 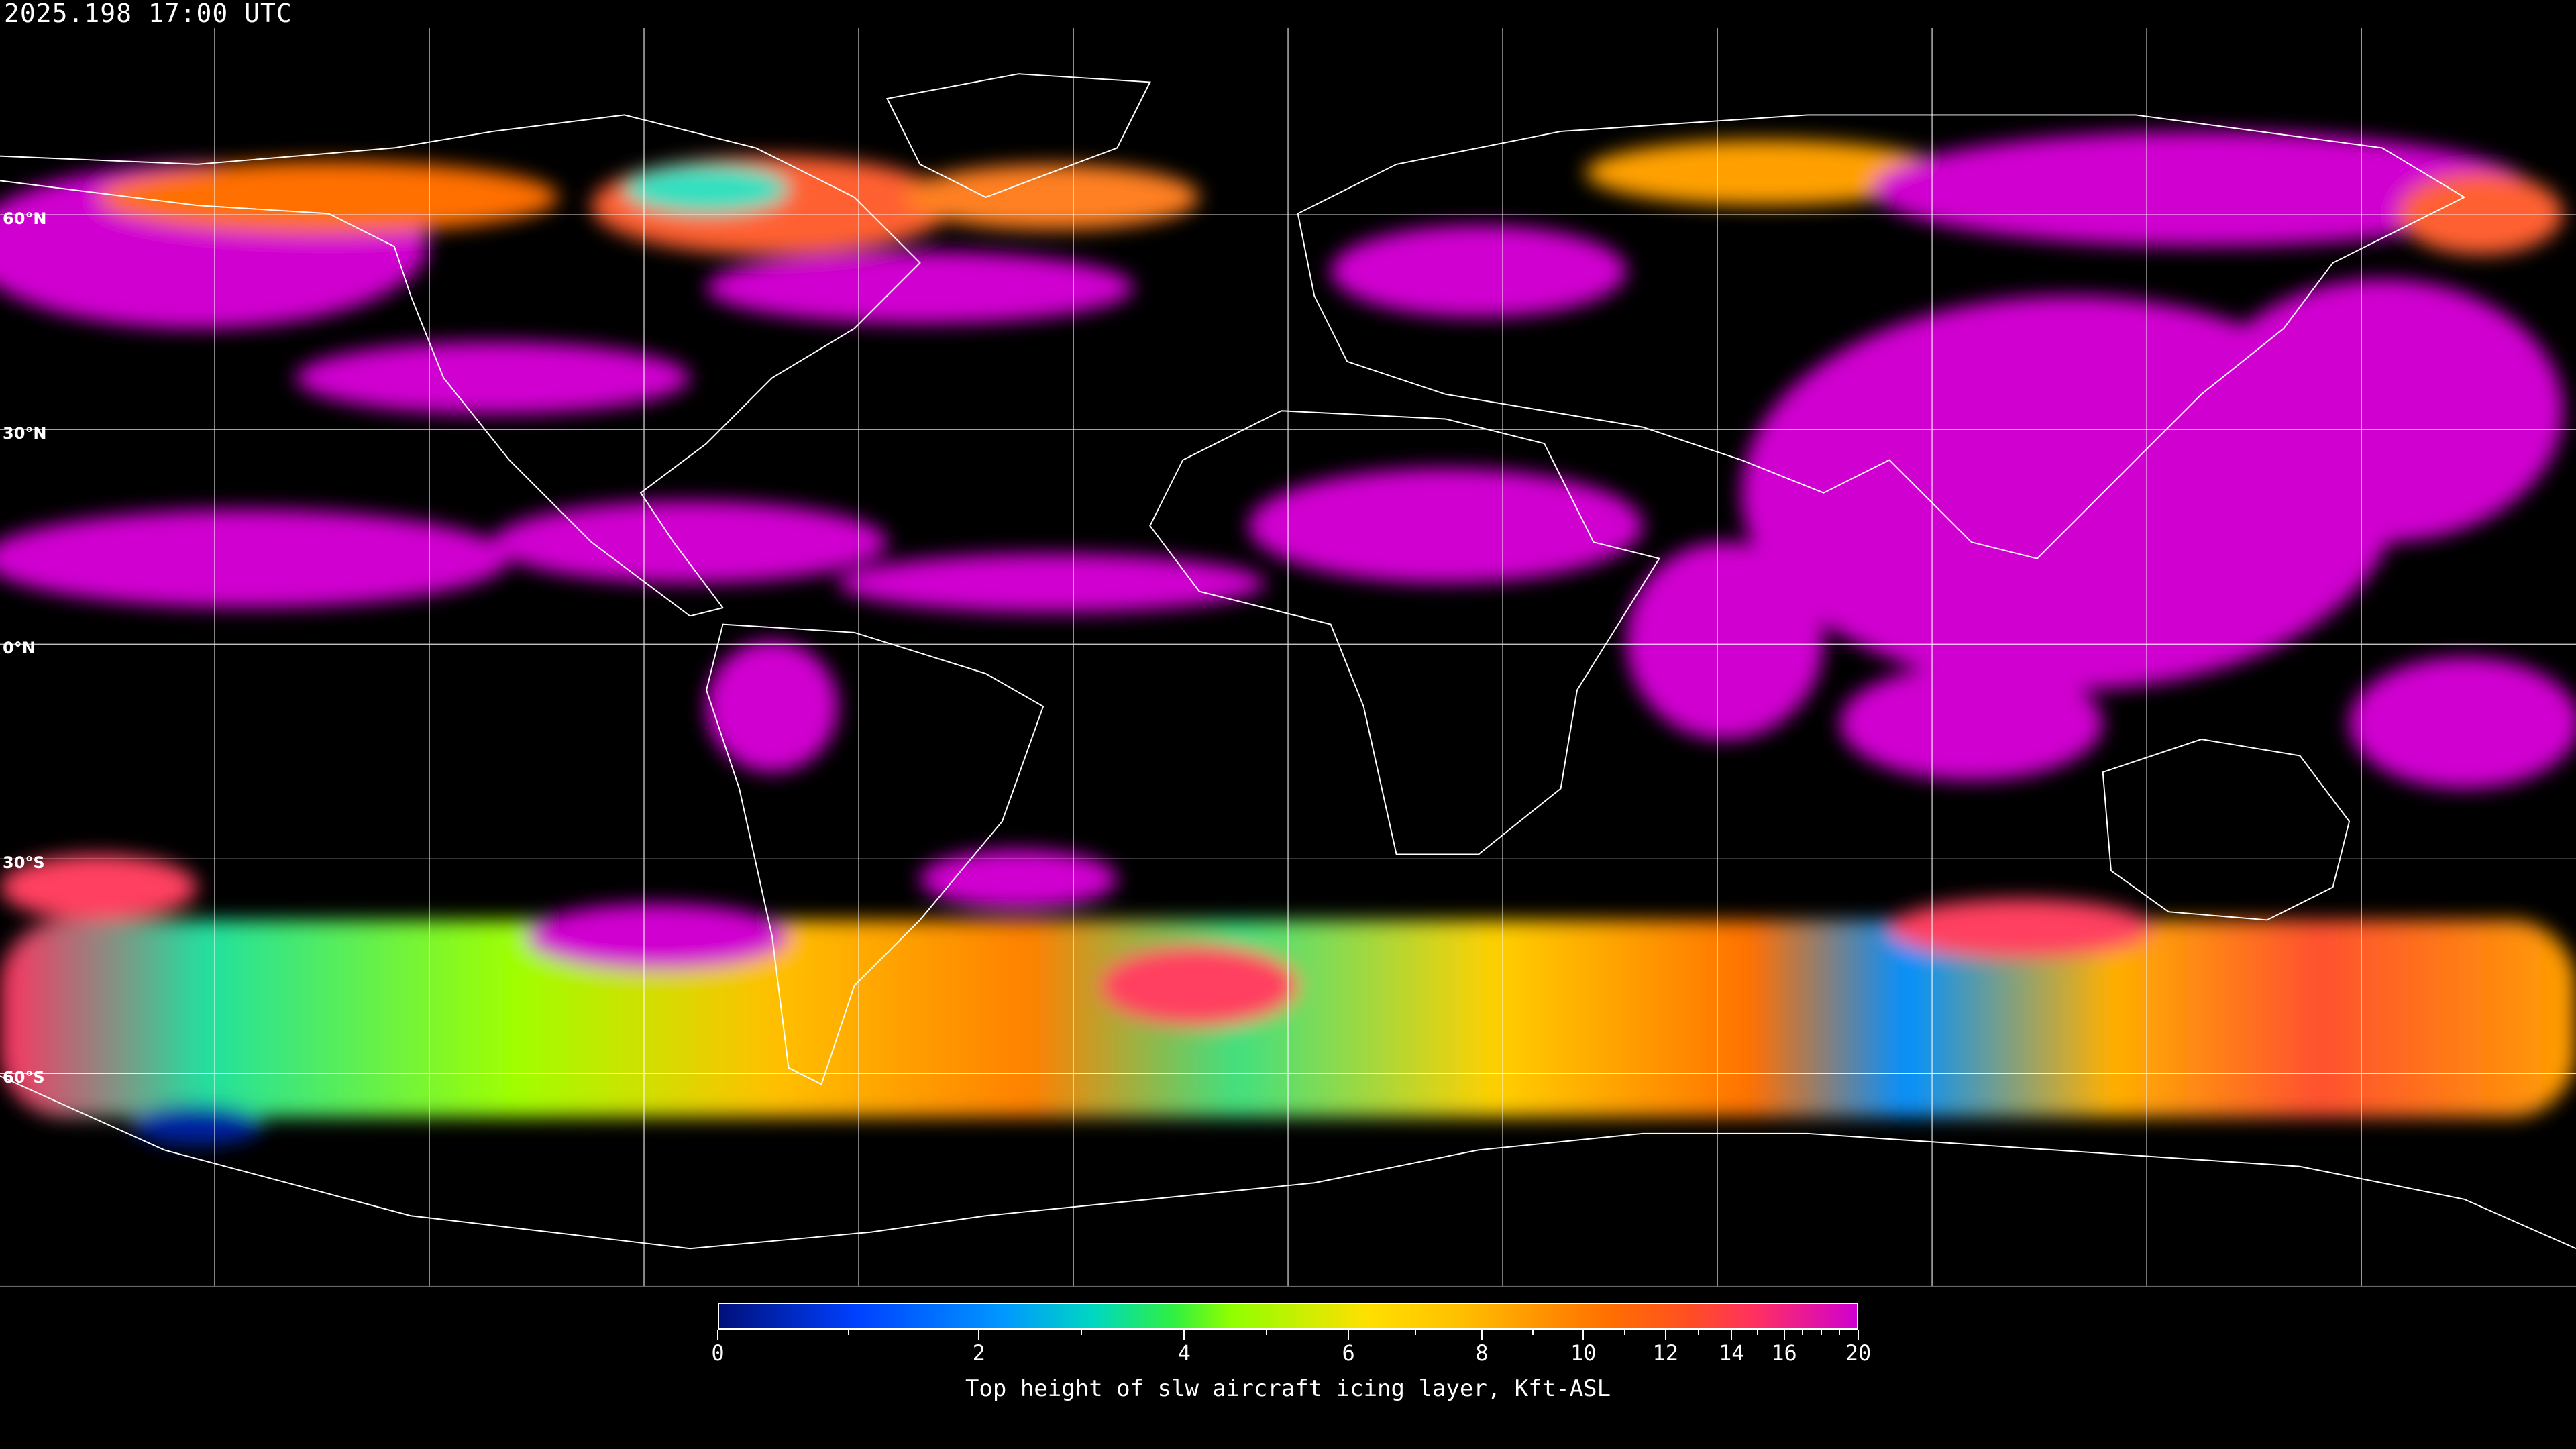 I want to click on coastline-africa, so click(x=1405, y=632).